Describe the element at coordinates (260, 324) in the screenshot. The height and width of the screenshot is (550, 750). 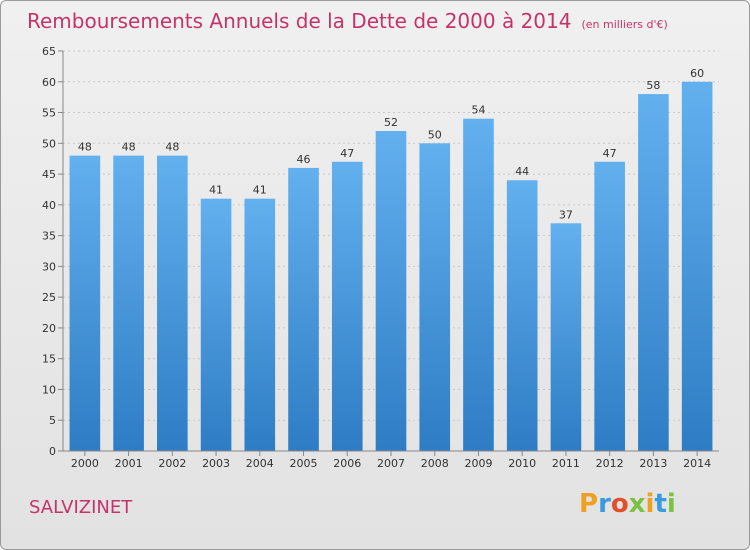
I see `bar-2004` at that location.